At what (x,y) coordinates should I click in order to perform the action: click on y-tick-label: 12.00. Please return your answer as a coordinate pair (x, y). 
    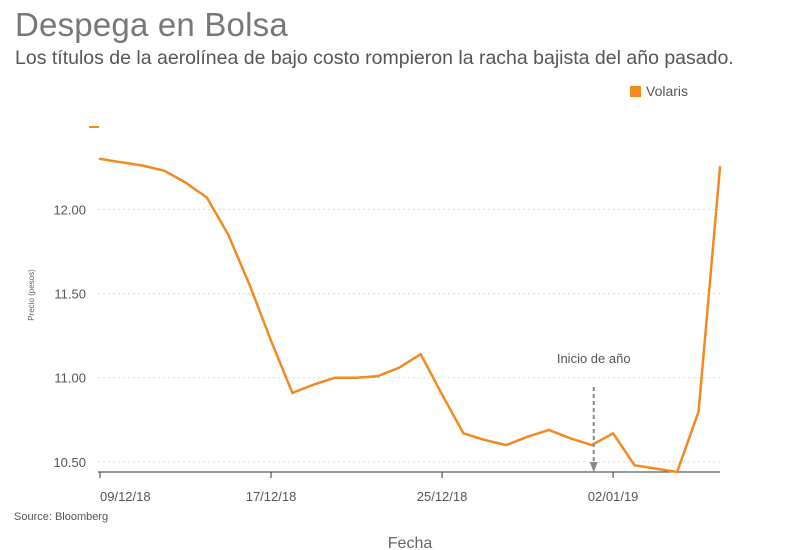
    Looking at the image, I should click on (69, 209).